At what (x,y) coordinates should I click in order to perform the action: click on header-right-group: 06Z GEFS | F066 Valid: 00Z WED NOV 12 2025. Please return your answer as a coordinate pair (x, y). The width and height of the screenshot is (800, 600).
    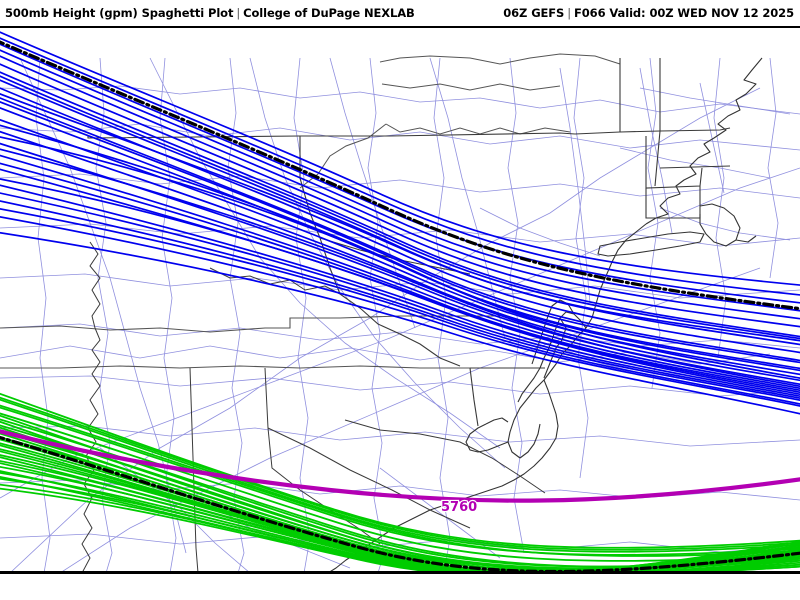
    Looking at the image, I should click on (648, 13).